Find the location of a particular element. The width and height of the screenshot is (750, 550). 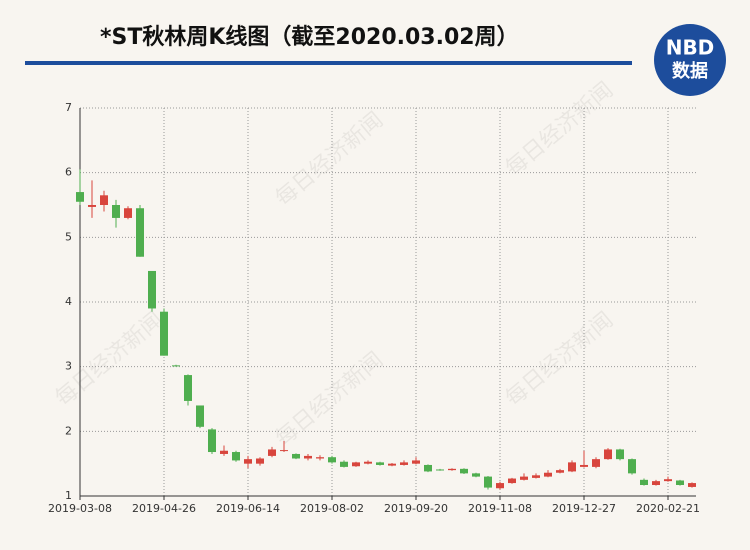

title-rule is located at coordinates (328, 63).